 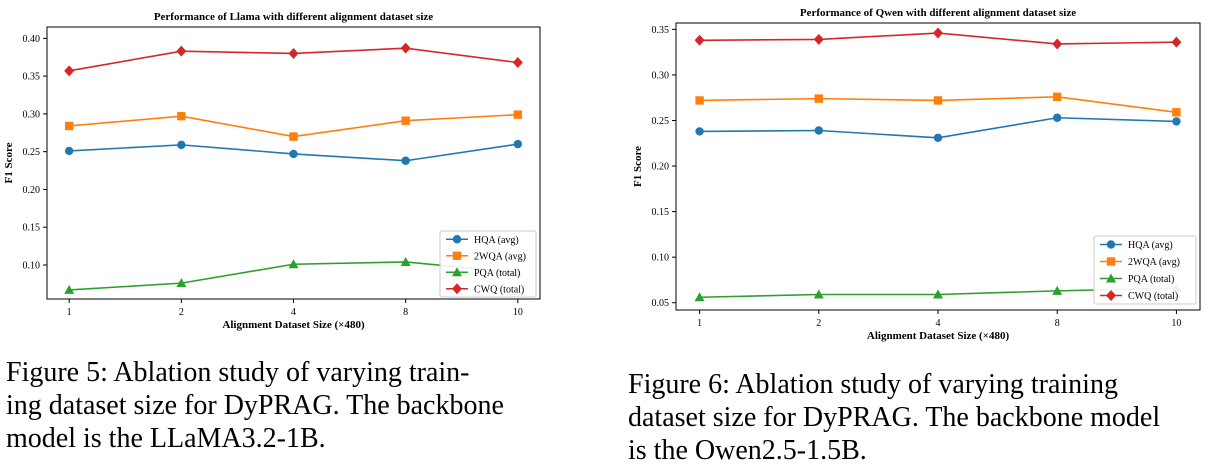 I want to click on y-tick-label: 0.40, so click(x=32, y=39).